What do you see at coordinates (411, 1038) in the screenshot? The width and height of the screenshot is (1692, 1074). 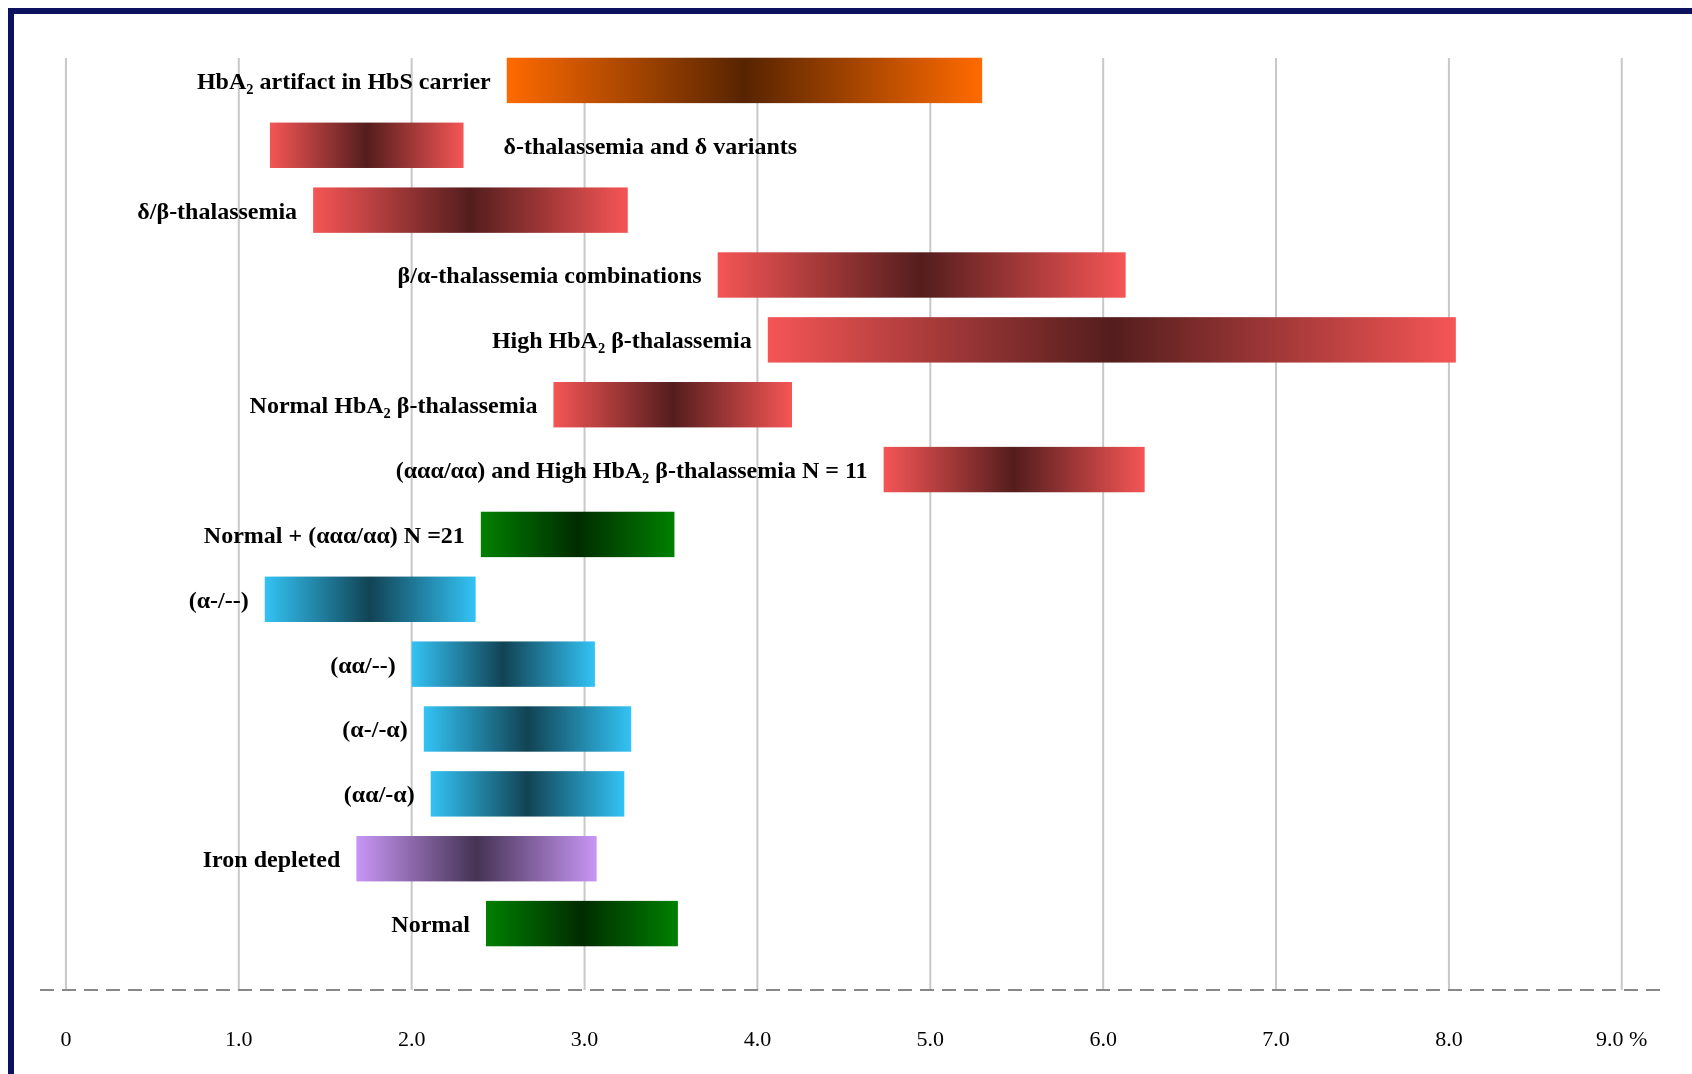 I see `x-tick-label: 2.0` at bounding box center [411, 1038].